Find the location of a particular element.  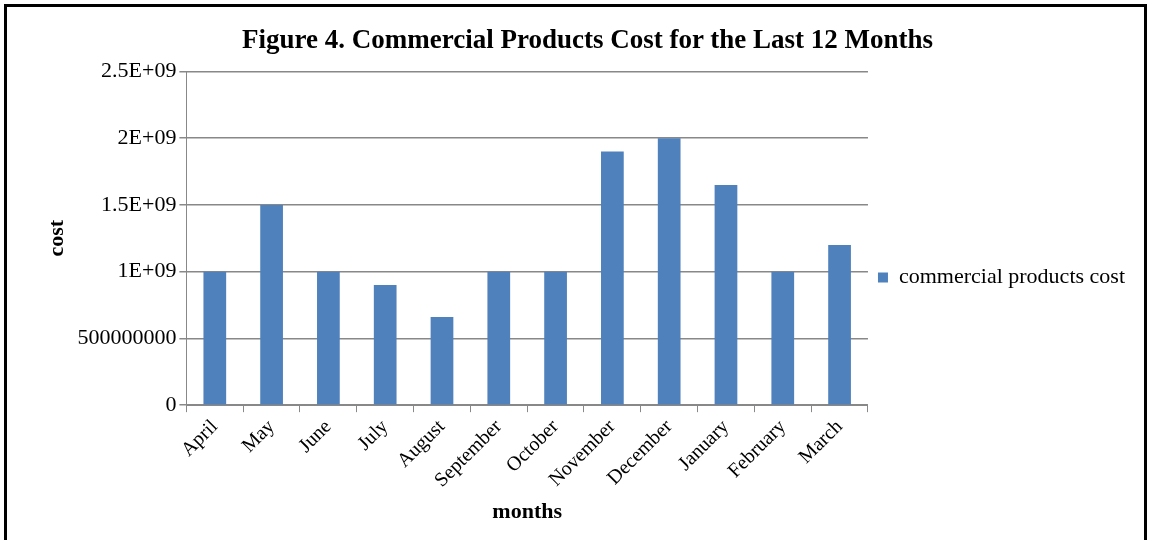

y-tick-label: 1E+09 is located at coordinates (147, 270).